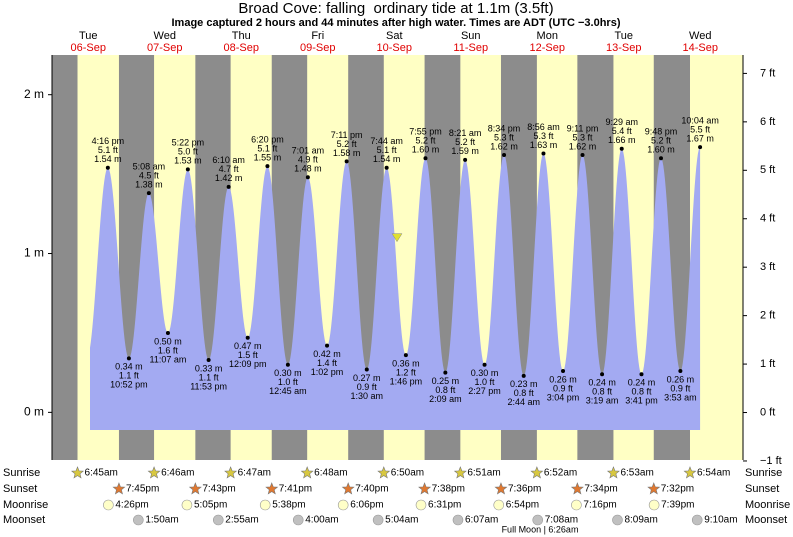  I want to click on low-tide-label: 1:30 am, so click(367, 396).